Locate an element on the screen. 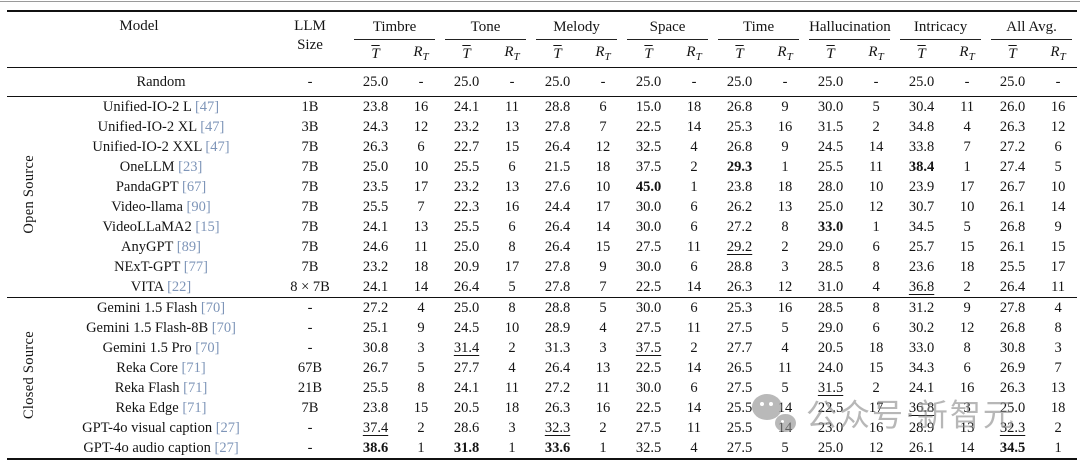 The height and width of the screenshot is (465, 1080). model-cell: GPT-4o visual caption [27] is located at coordinates (161, 428).